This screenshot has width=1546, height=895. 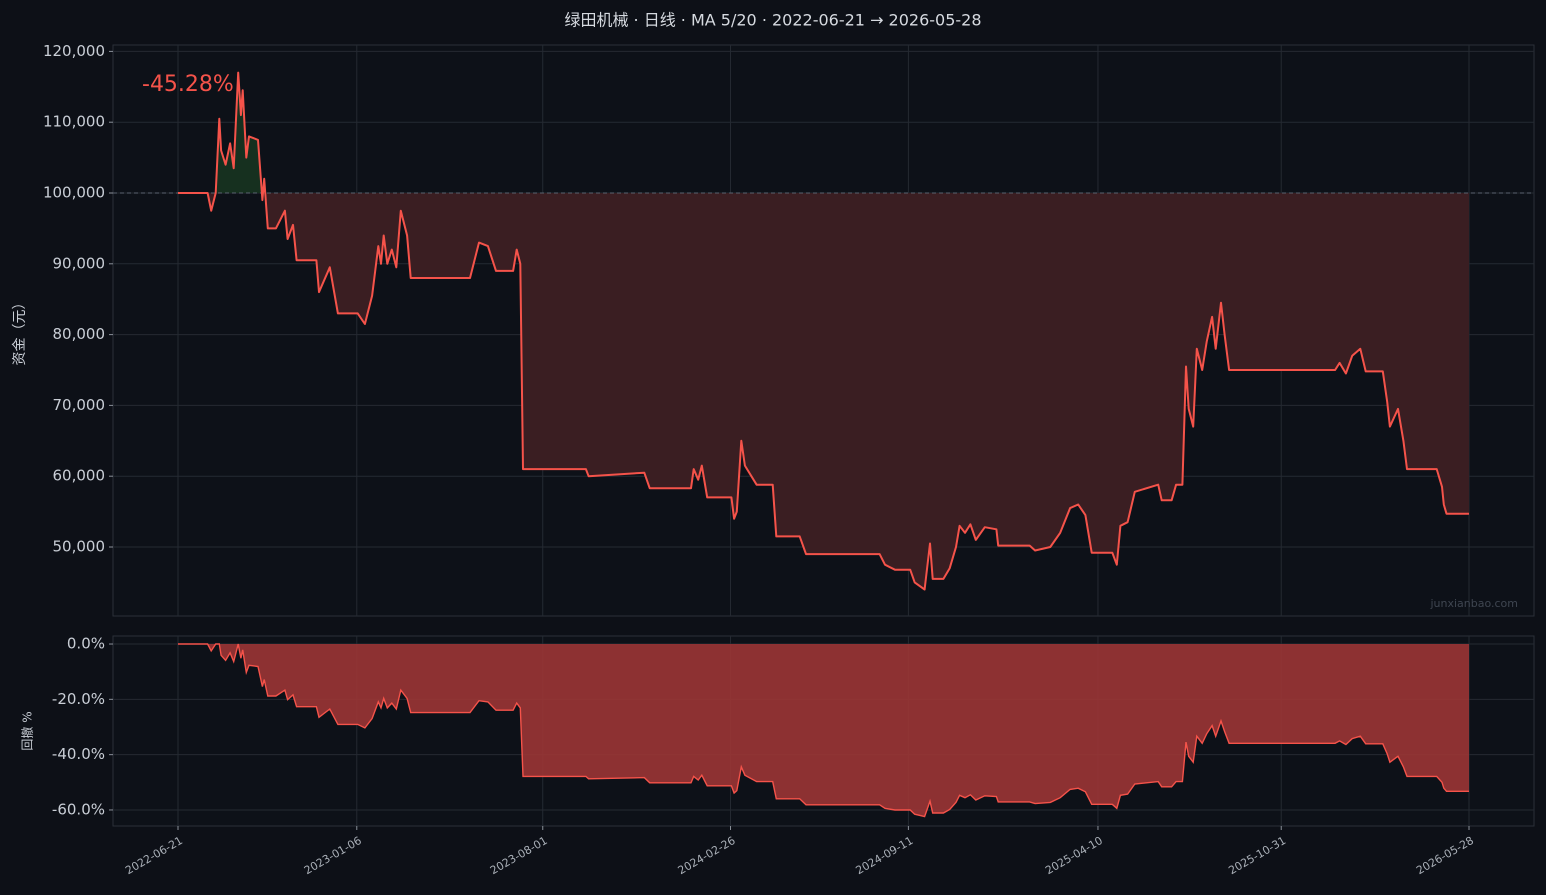 I want to click on y-tick-label: -60.0%, so click(x=78, y=809).